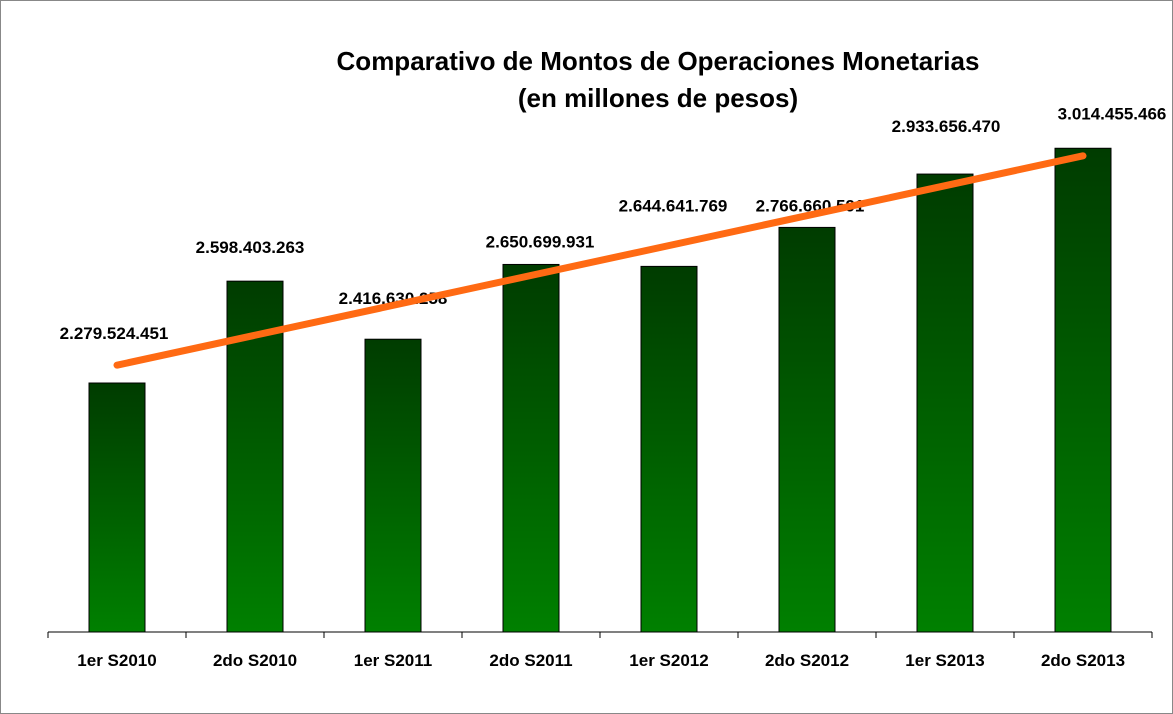 Image resolution: width=1173 pixels, height=714 pixels. I want to click on x-tick-label: 2do S2013, so click(1083, 660).